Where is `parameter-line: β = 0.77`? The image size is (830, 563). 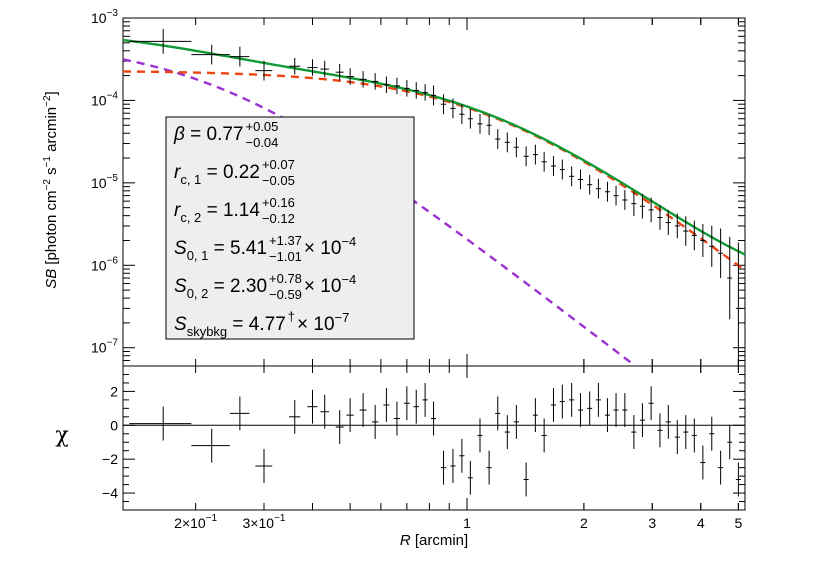 parameter-line: β = 0.77 is located at coordinates (208, 134).